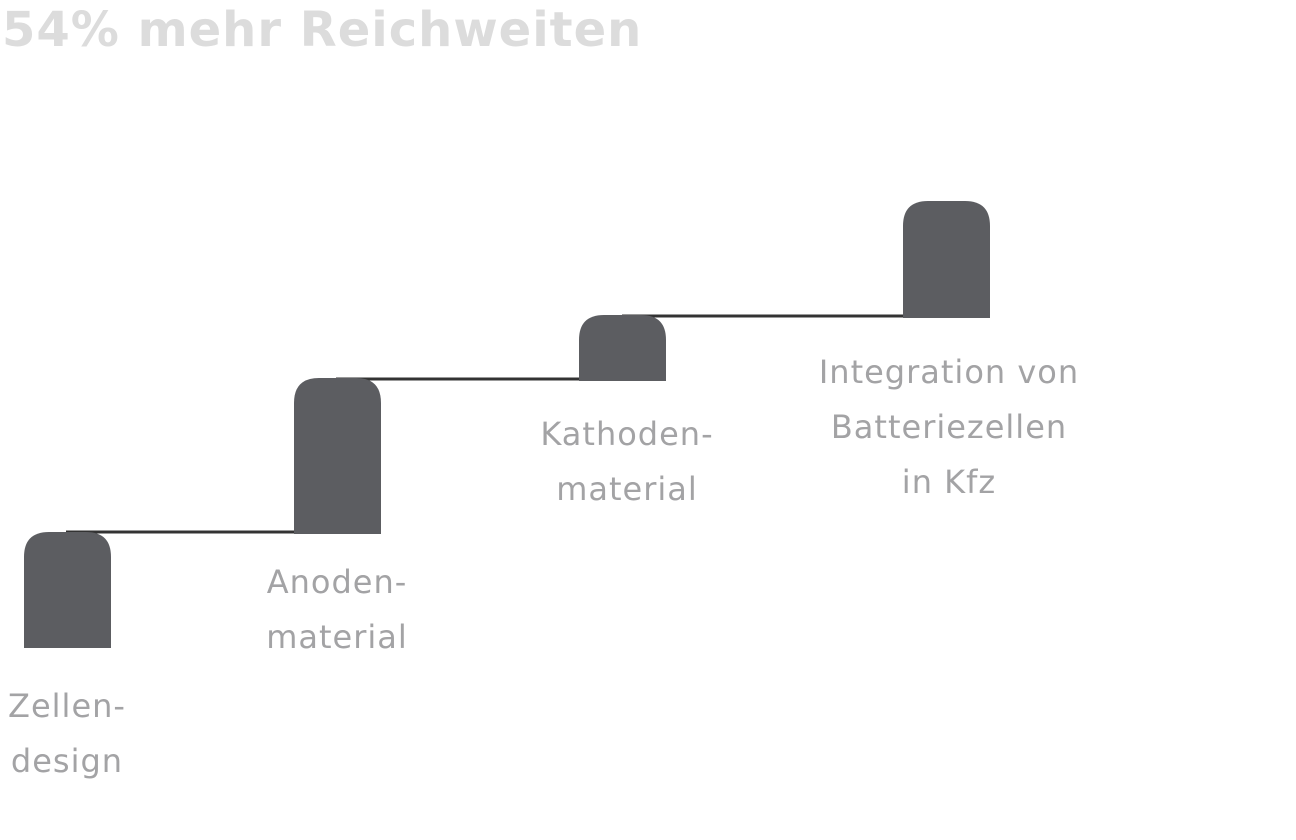  What do you see at coordinates (337, 582) in the screenshot?
I see `step-label-2-line-1: Anoden-` at bounding box center [337, 582].